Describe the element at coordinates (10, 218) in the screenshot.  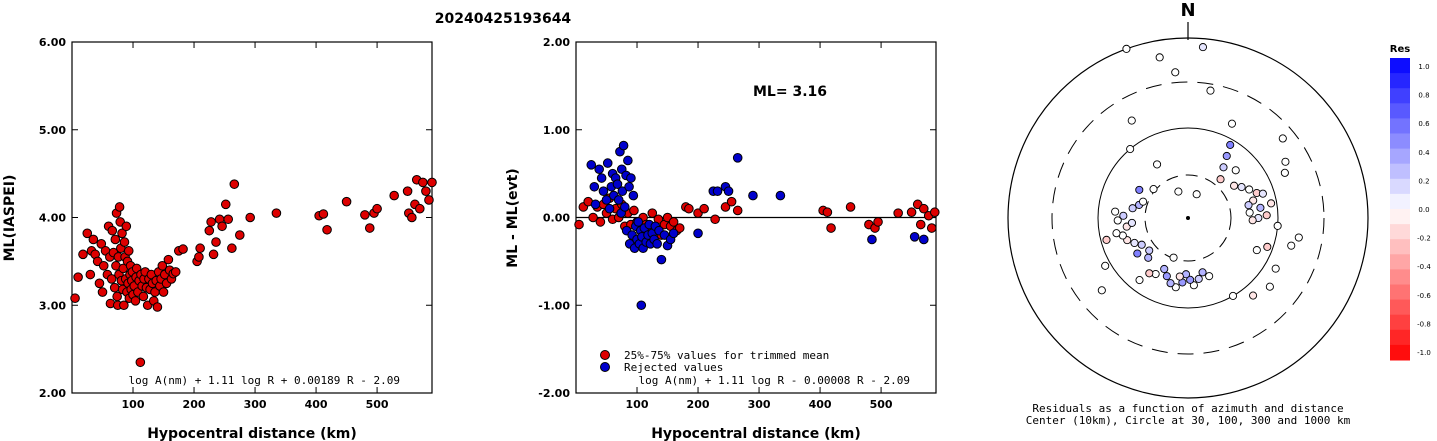
I see `magnitude-ylabel: ML(IASPEI)` at that location.